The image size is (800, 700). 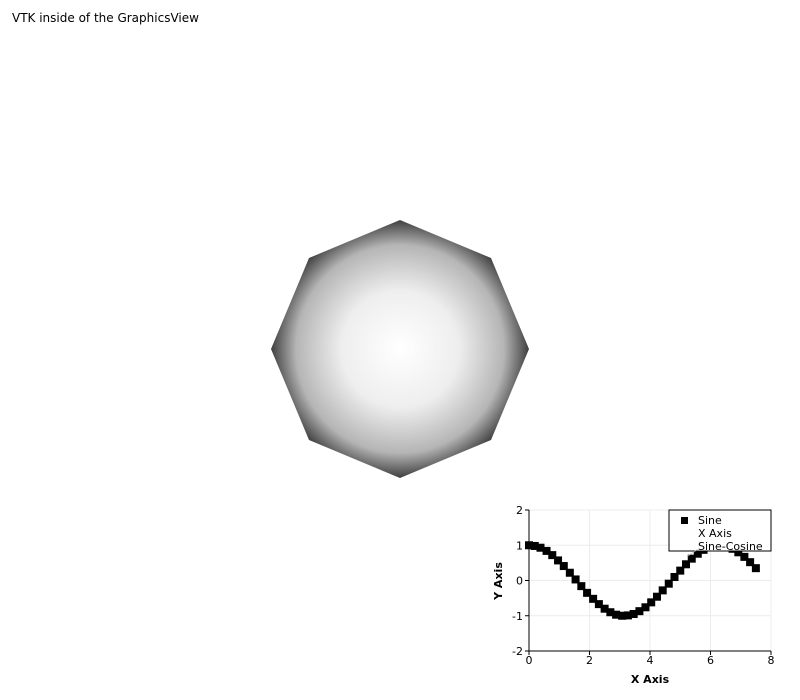 I want to click on legend: Sine X Axis Sine-Cosine, so click(x=720, y=533).